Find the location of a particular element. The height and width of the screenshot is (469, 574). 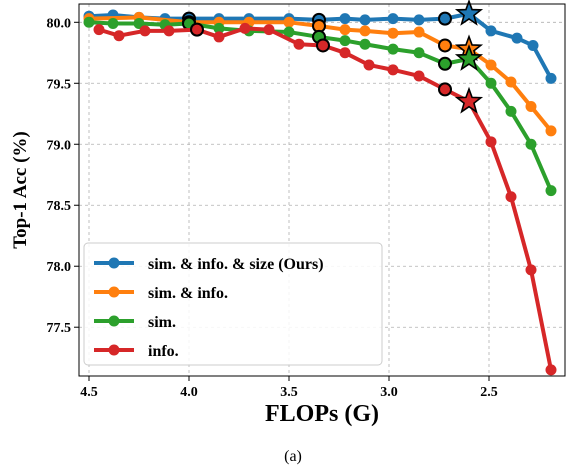

legend-item: info. is located at coordinates (136, 351).